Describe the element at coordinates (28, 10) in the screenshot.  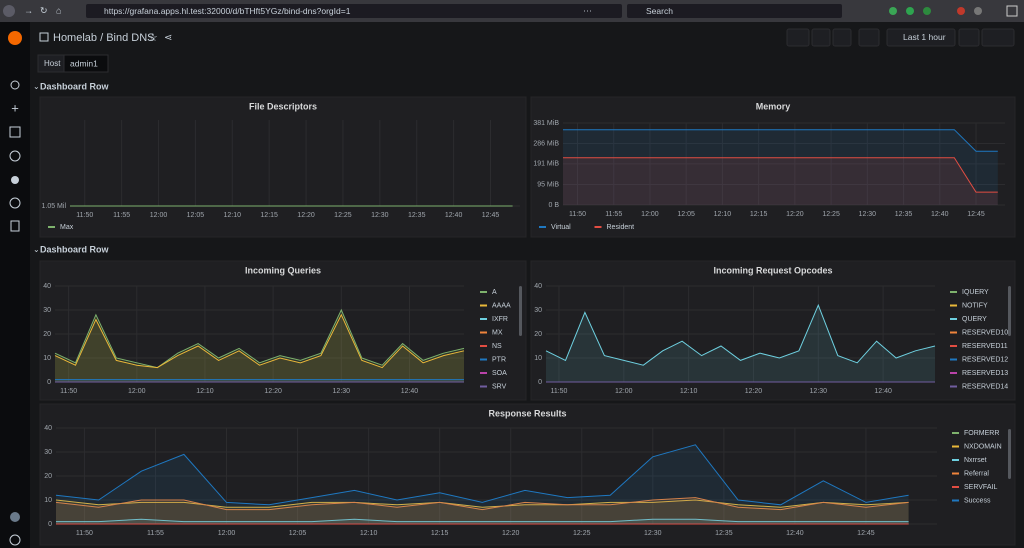
I see `forward-button: →` at that location.